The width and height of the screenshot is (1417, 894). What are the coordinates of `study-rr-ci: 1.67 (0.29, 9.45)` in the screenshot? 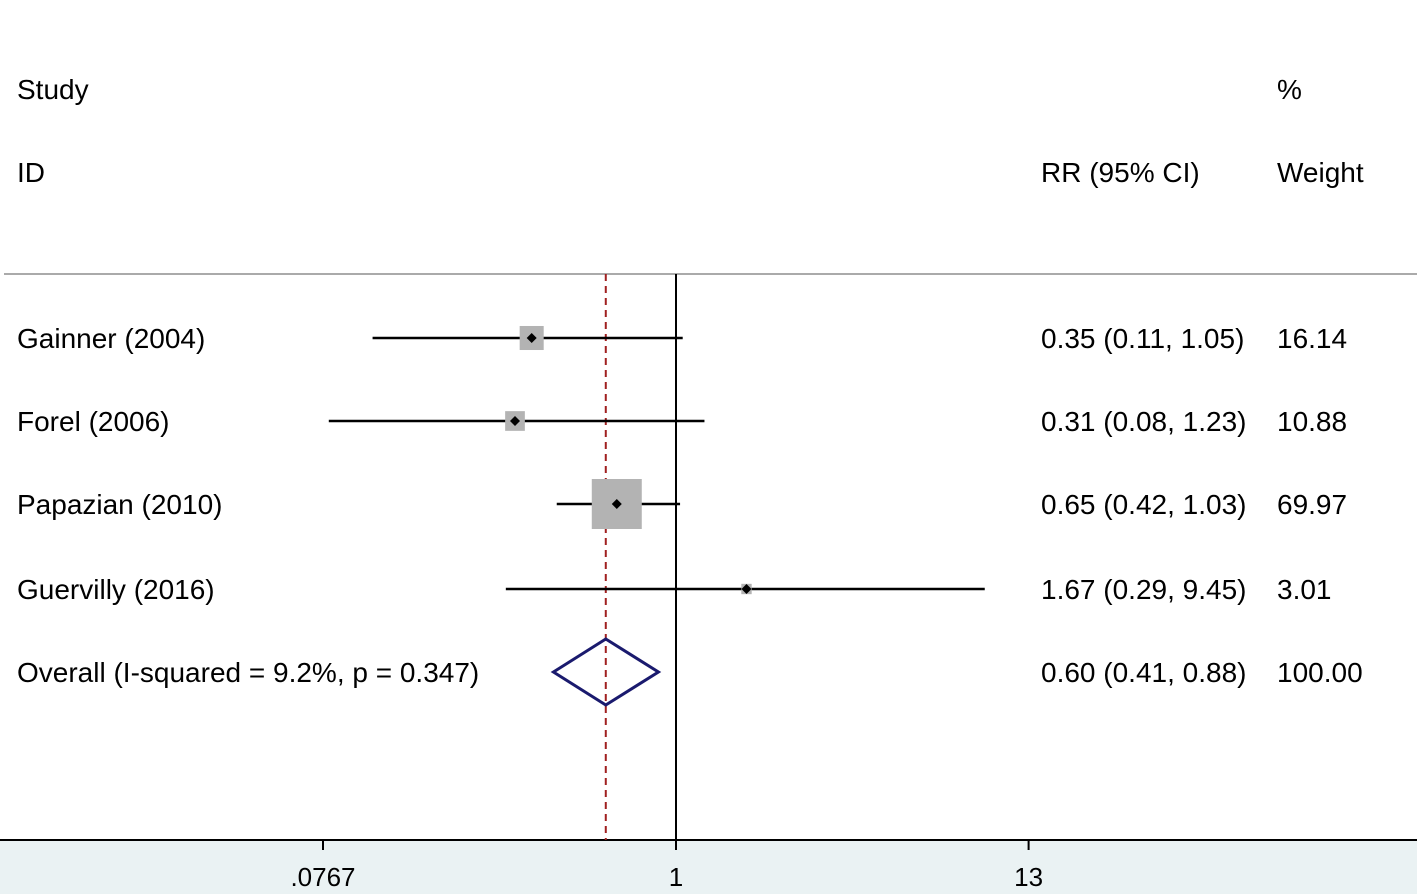 It's located at (1143, 589).